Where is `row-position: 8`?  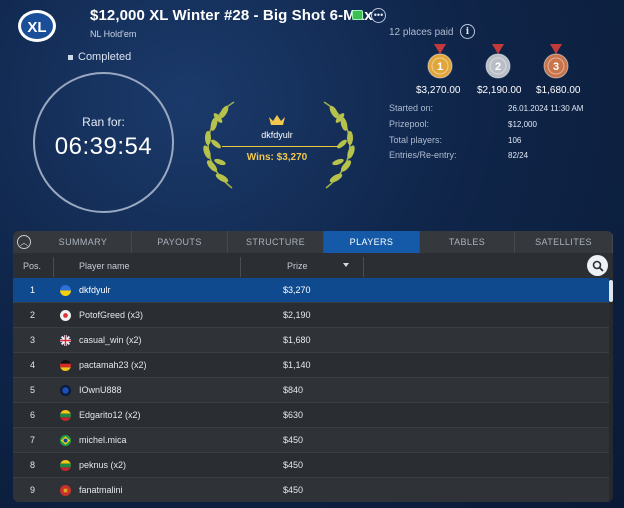 row-position: 8 is located at coordinates (33, 465).